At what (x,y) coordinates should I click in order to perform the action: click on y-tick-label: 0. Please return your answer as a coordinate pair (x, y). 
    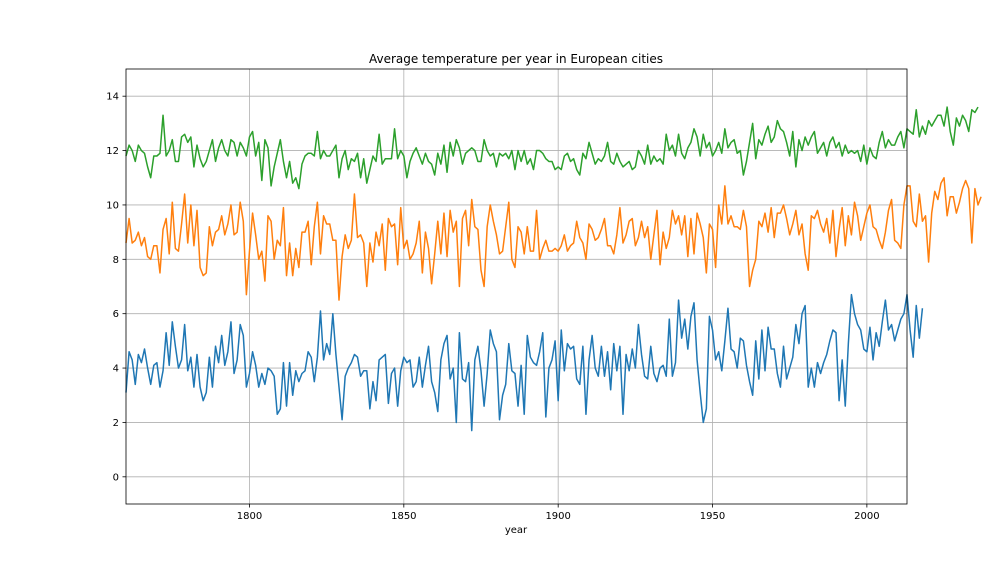
    Looking at the image, I should click on (116, 477).